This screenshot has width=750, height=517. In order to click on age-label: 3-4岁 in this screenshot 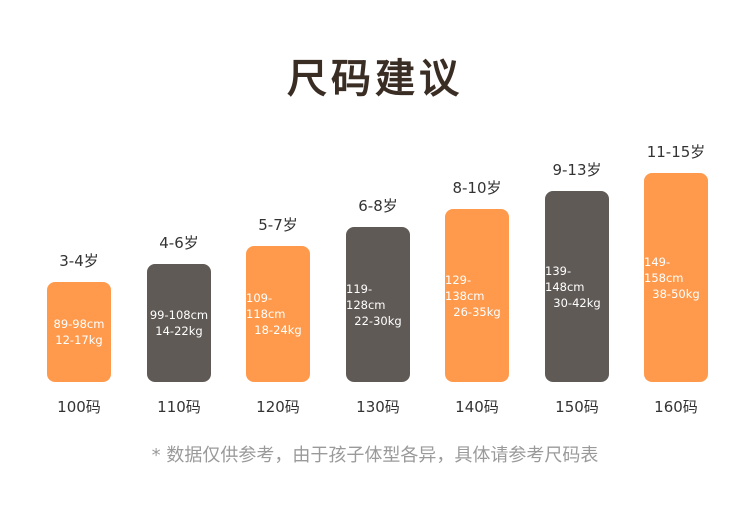, I will do `click(79, 261)`.